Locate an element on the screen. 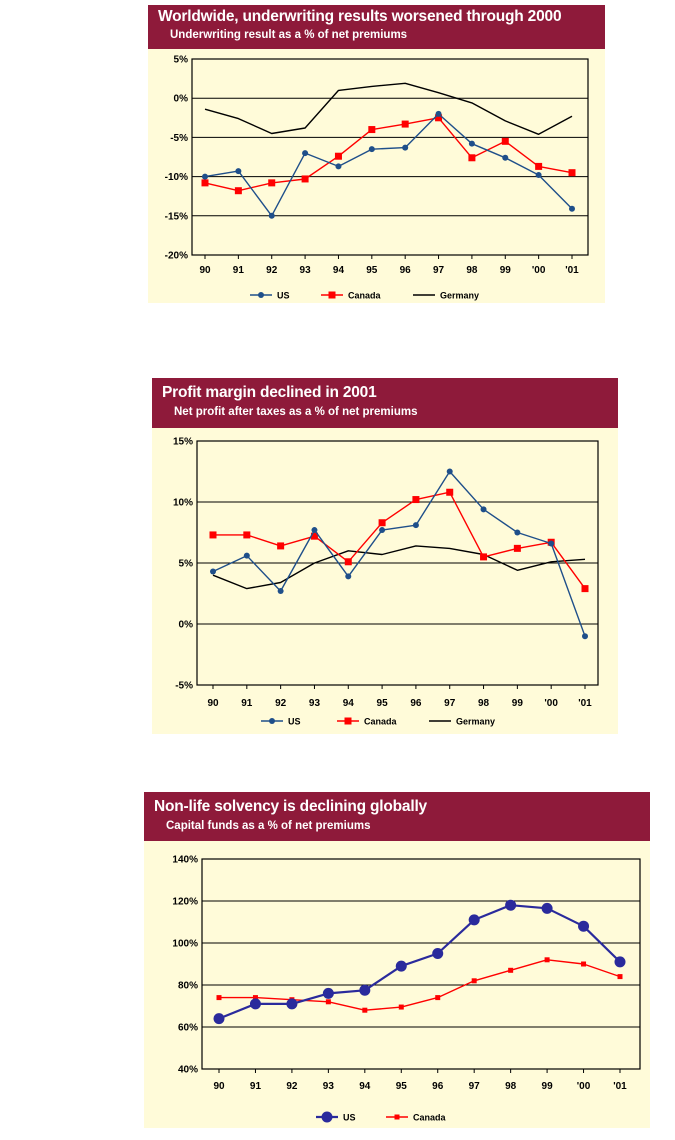 The image size is (675, 1140). plot-frame is located at coordinates (421, 964).